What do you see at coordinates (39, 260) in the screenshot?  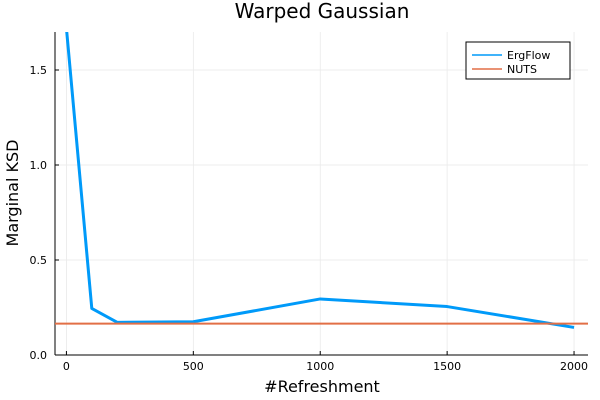 I see `y-tick-label: 0.5` at bounding box center [39, 260].